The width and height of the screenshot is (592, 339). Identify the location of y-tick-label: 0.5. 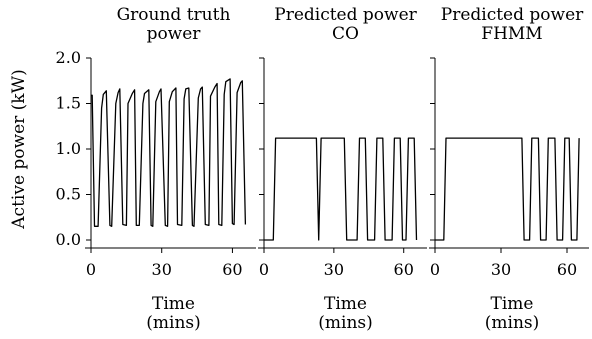
(68, 194).